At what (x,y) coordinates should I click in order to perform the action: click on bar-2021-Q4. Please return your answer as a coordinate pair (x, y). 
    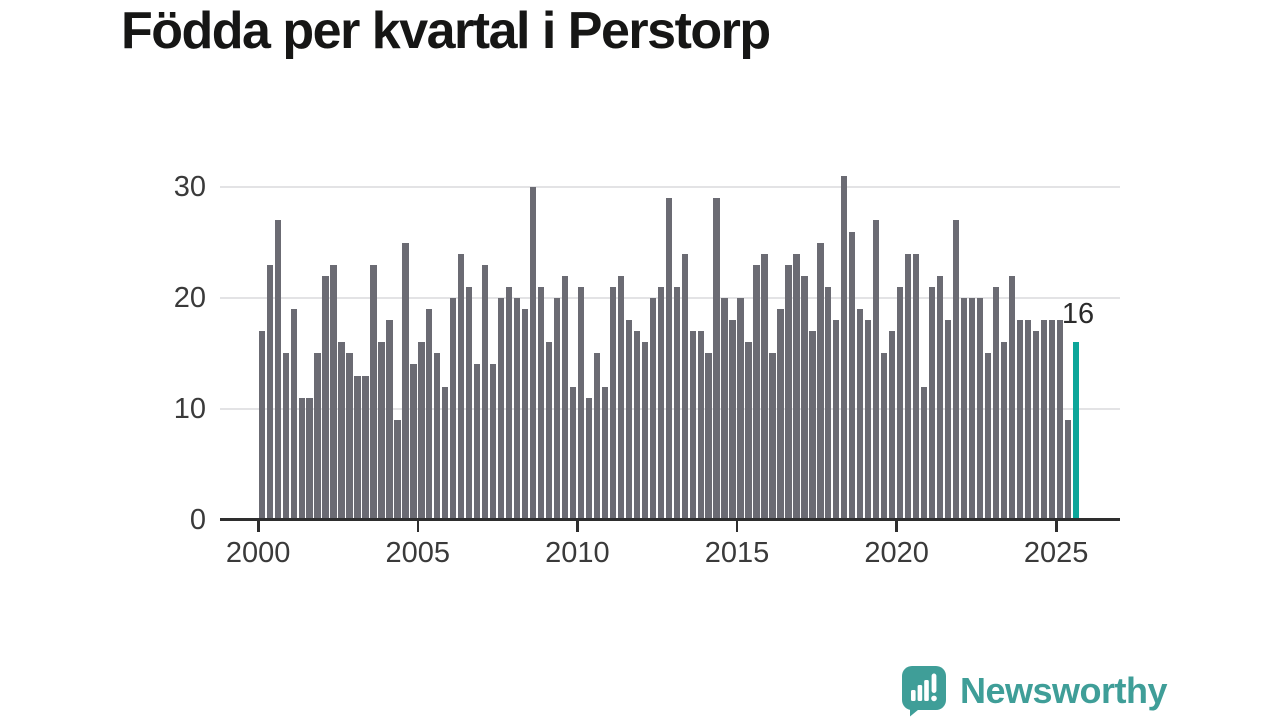
    Looking at the image, I should click on (956, 370).